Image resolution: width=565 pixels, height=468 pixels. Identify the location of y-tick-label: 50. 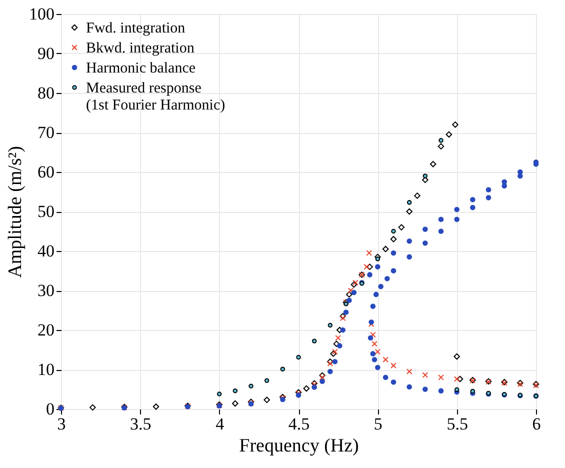
(46, 211).